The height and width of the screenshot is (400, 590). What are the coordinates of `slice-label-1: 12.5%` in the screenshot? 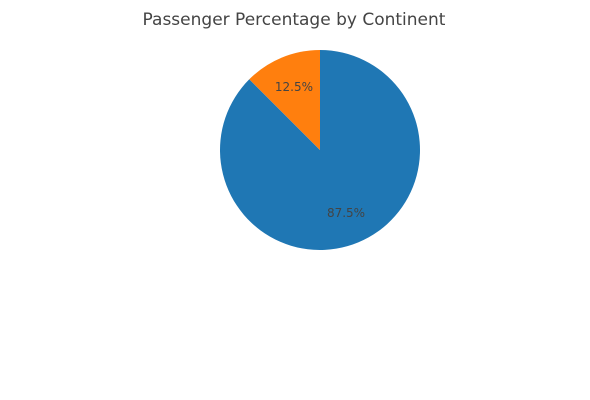 It's located at (294, 87).